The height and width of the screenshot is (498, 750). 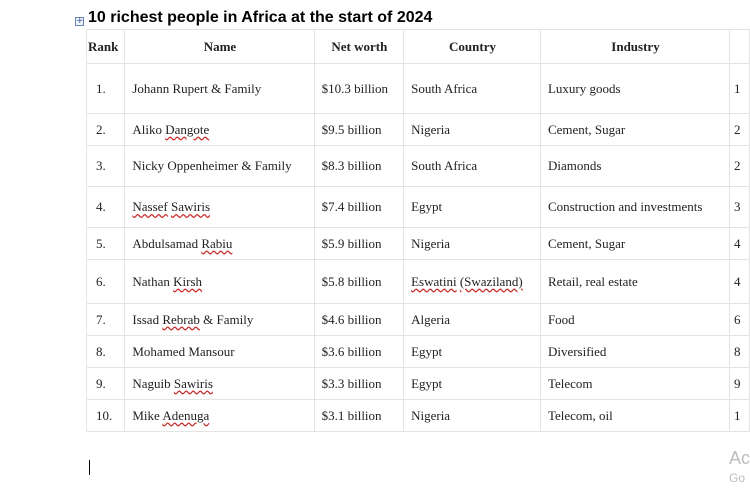 I want to click on cell-net-worth: $9.5 billion, so click(x=359, y=129).